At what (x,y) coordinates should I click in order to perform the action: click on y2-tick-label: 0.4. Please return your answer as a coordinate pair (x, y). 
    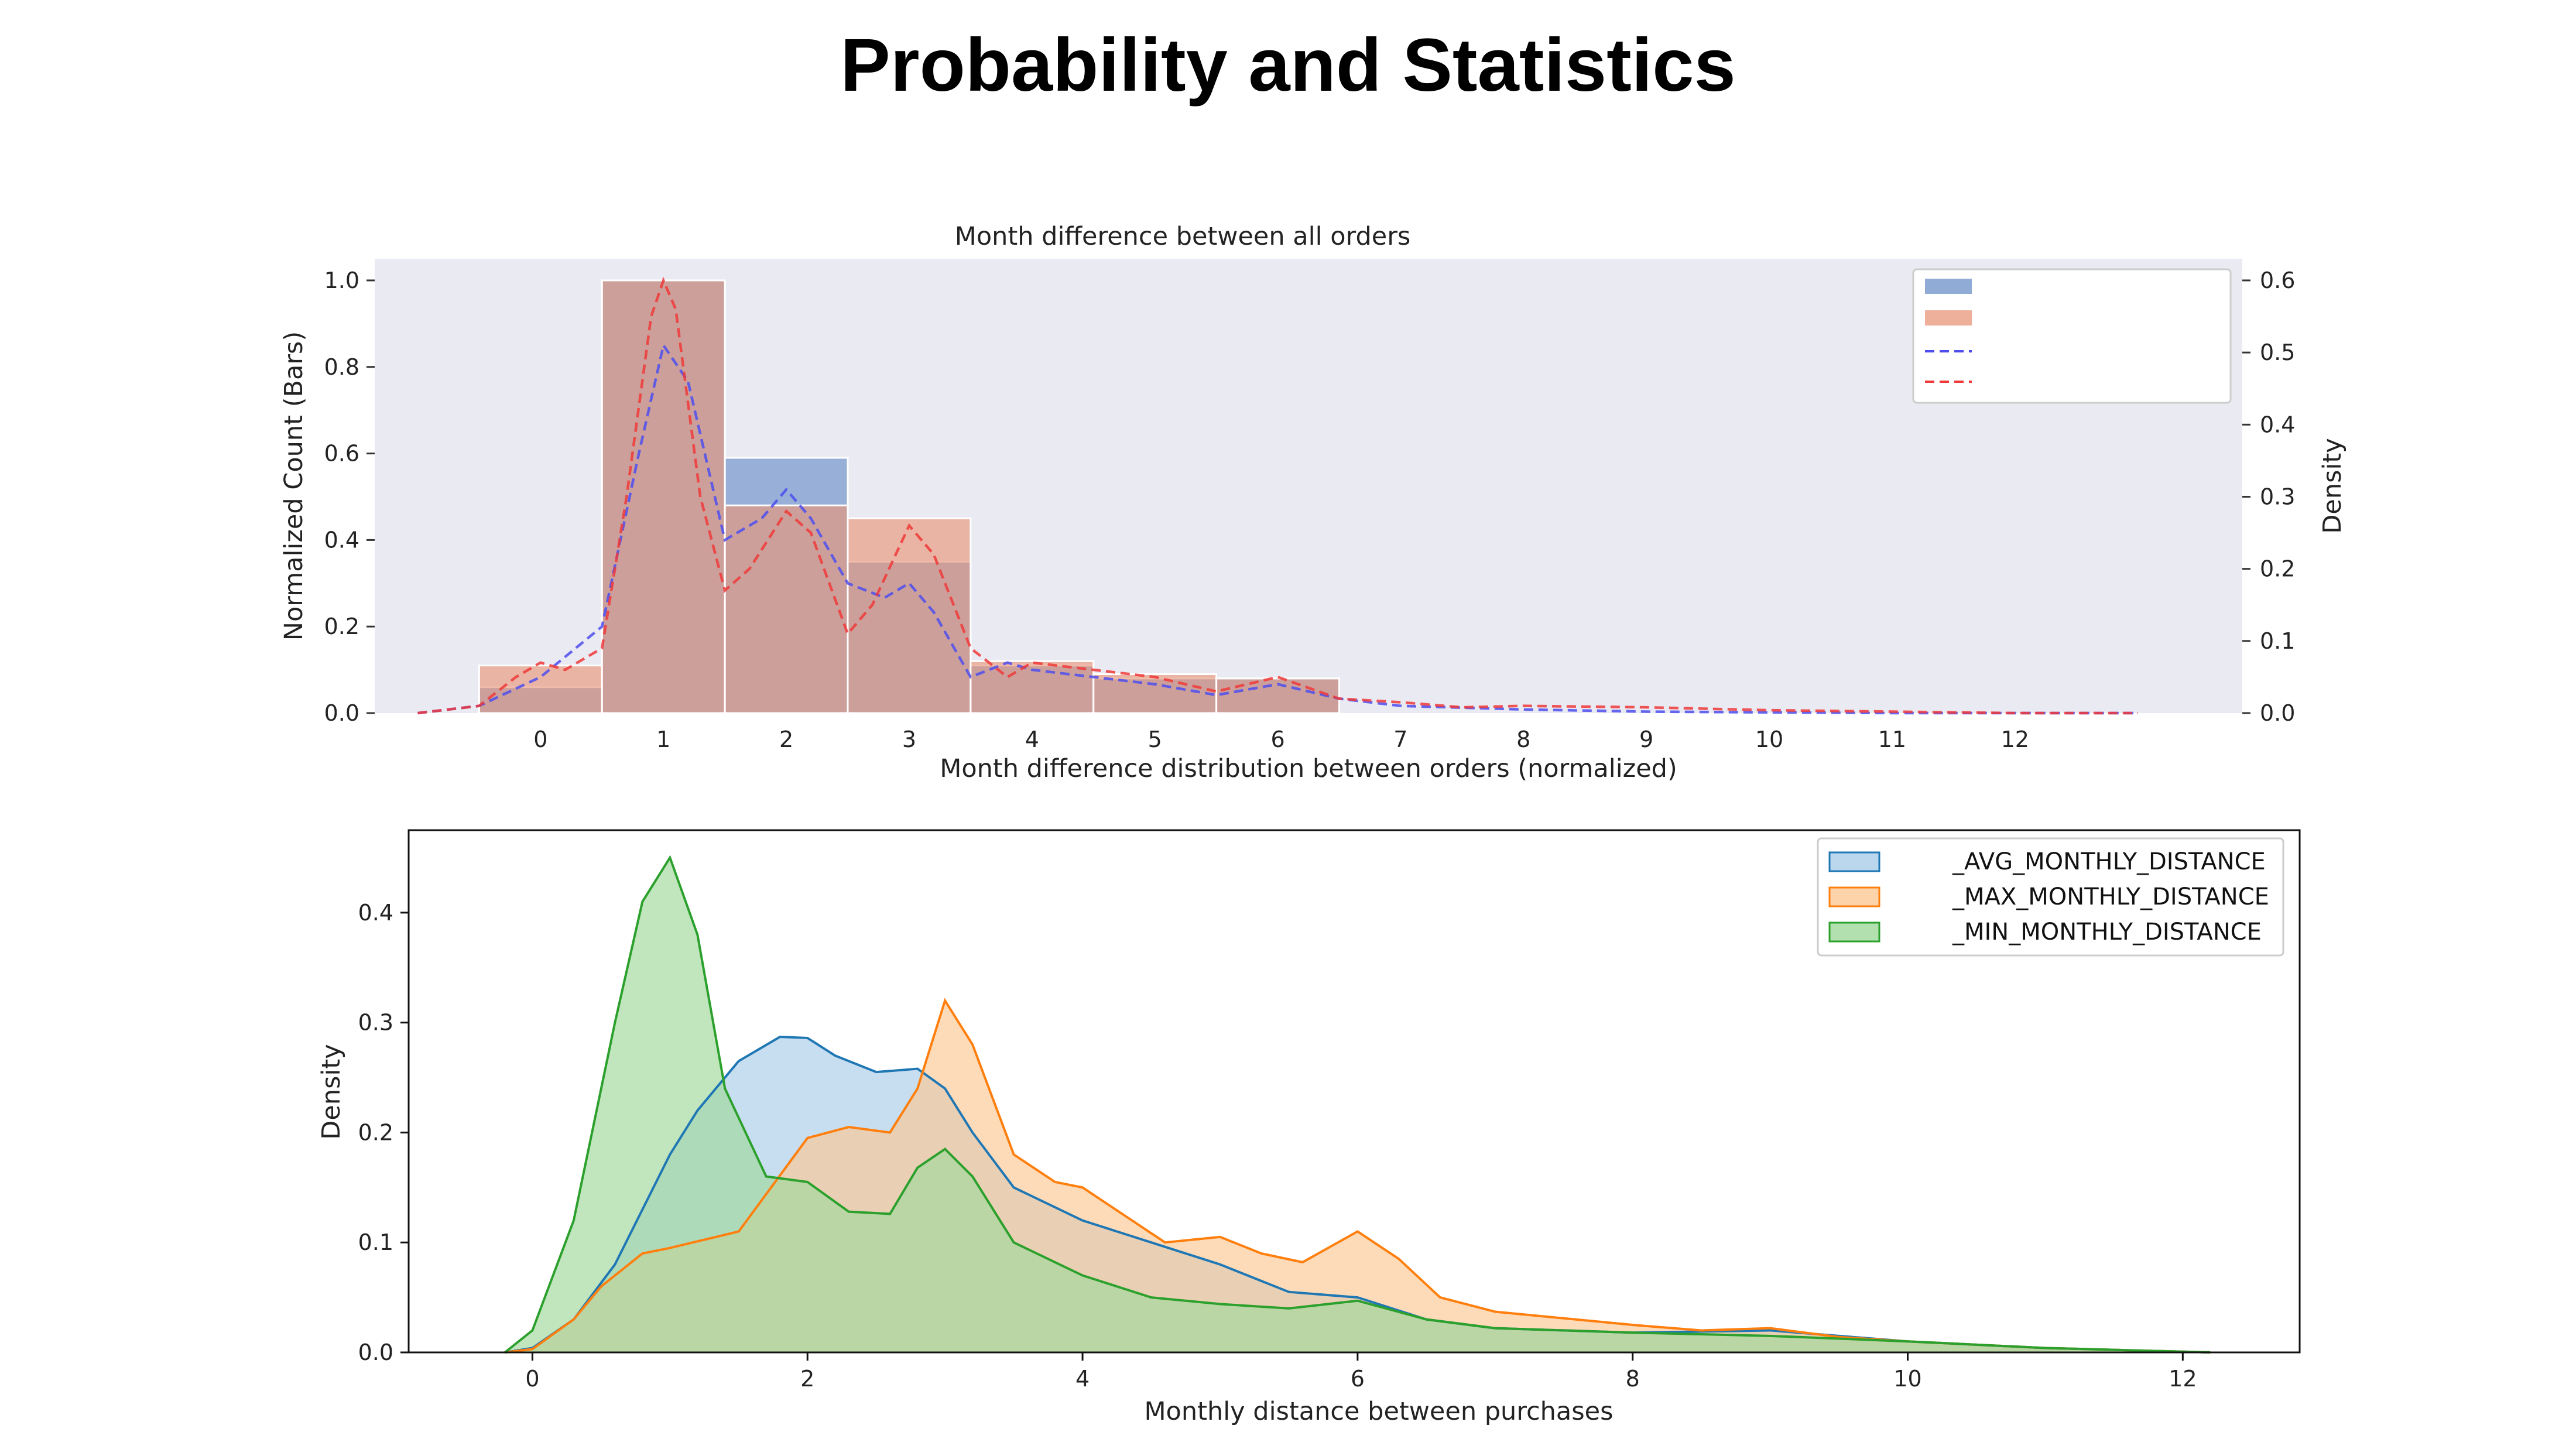
    Looking at the image, I should click on (2277, 425).